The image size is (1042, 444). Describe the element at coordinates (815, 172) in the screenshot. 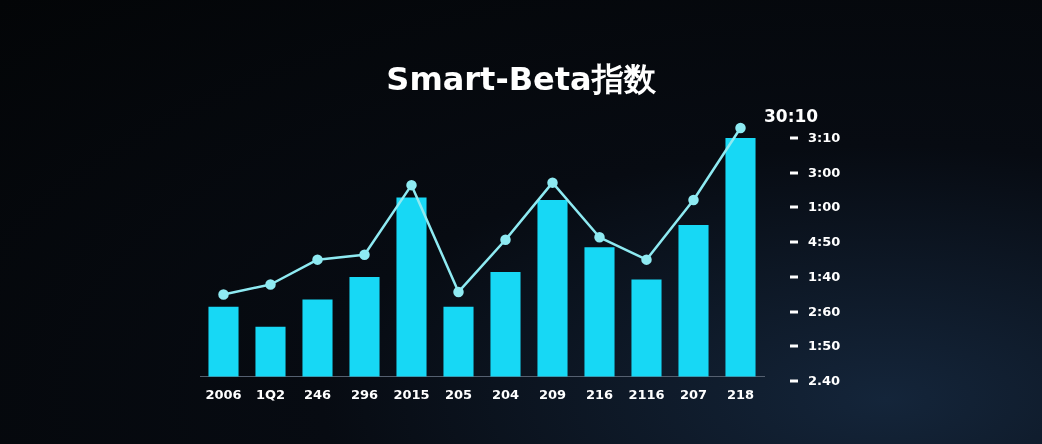

I see `text: 3:00` at that location.